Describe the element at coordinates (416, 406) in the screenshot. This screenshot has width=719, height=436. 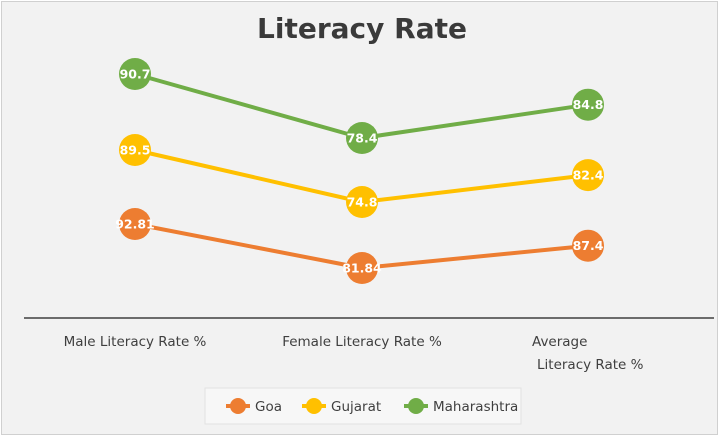
I see `legend-marker-maharashtra` at that location.